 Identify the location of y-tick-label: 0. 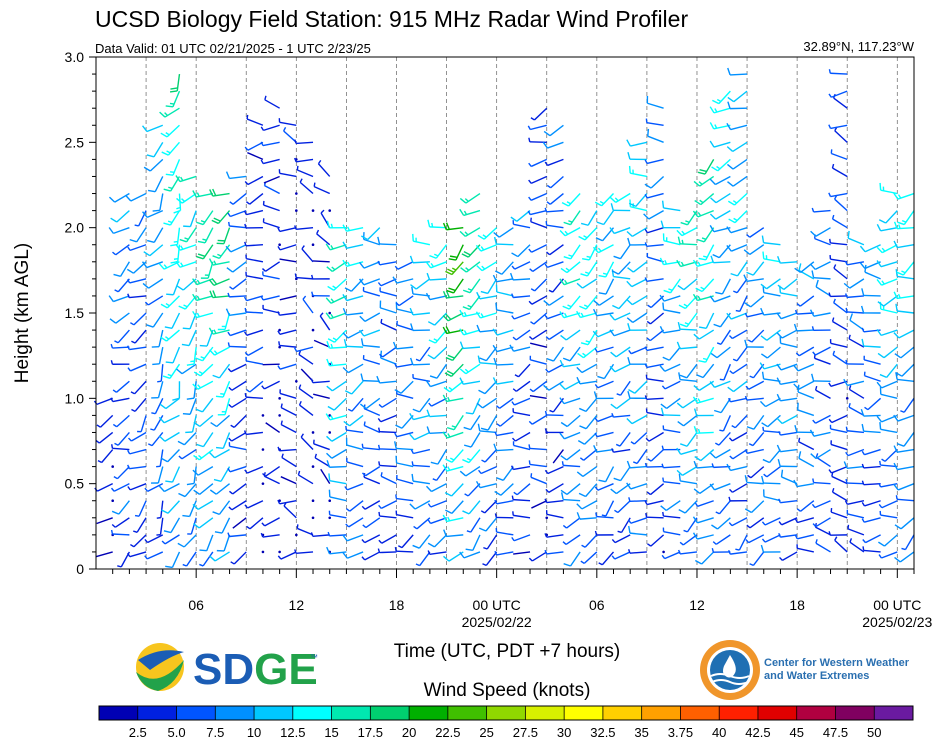
(80, 569).